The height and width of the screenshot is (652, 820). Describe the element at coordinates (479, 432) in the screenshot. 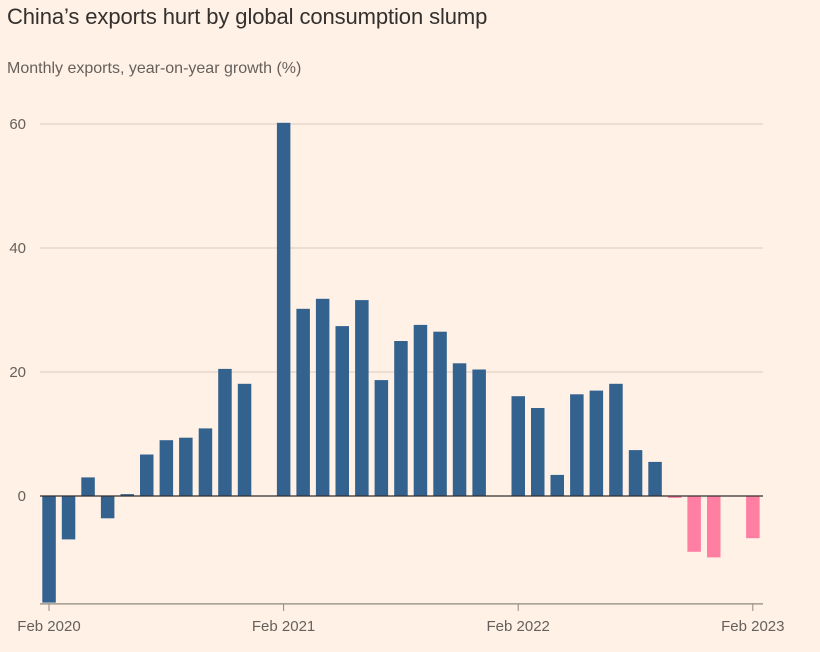

I see `bar-dec-2021` at that location.